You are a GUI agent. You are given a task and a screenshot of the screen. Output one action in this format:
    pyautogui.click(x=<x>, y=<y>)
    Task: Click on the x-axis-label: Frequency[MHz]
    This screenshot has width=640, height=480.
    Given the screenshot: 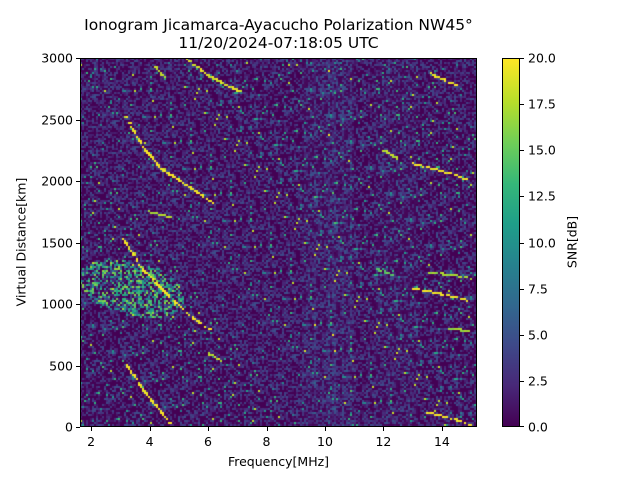 What is the action you would take?
    pyautogui.click(x=278, y=461)
    